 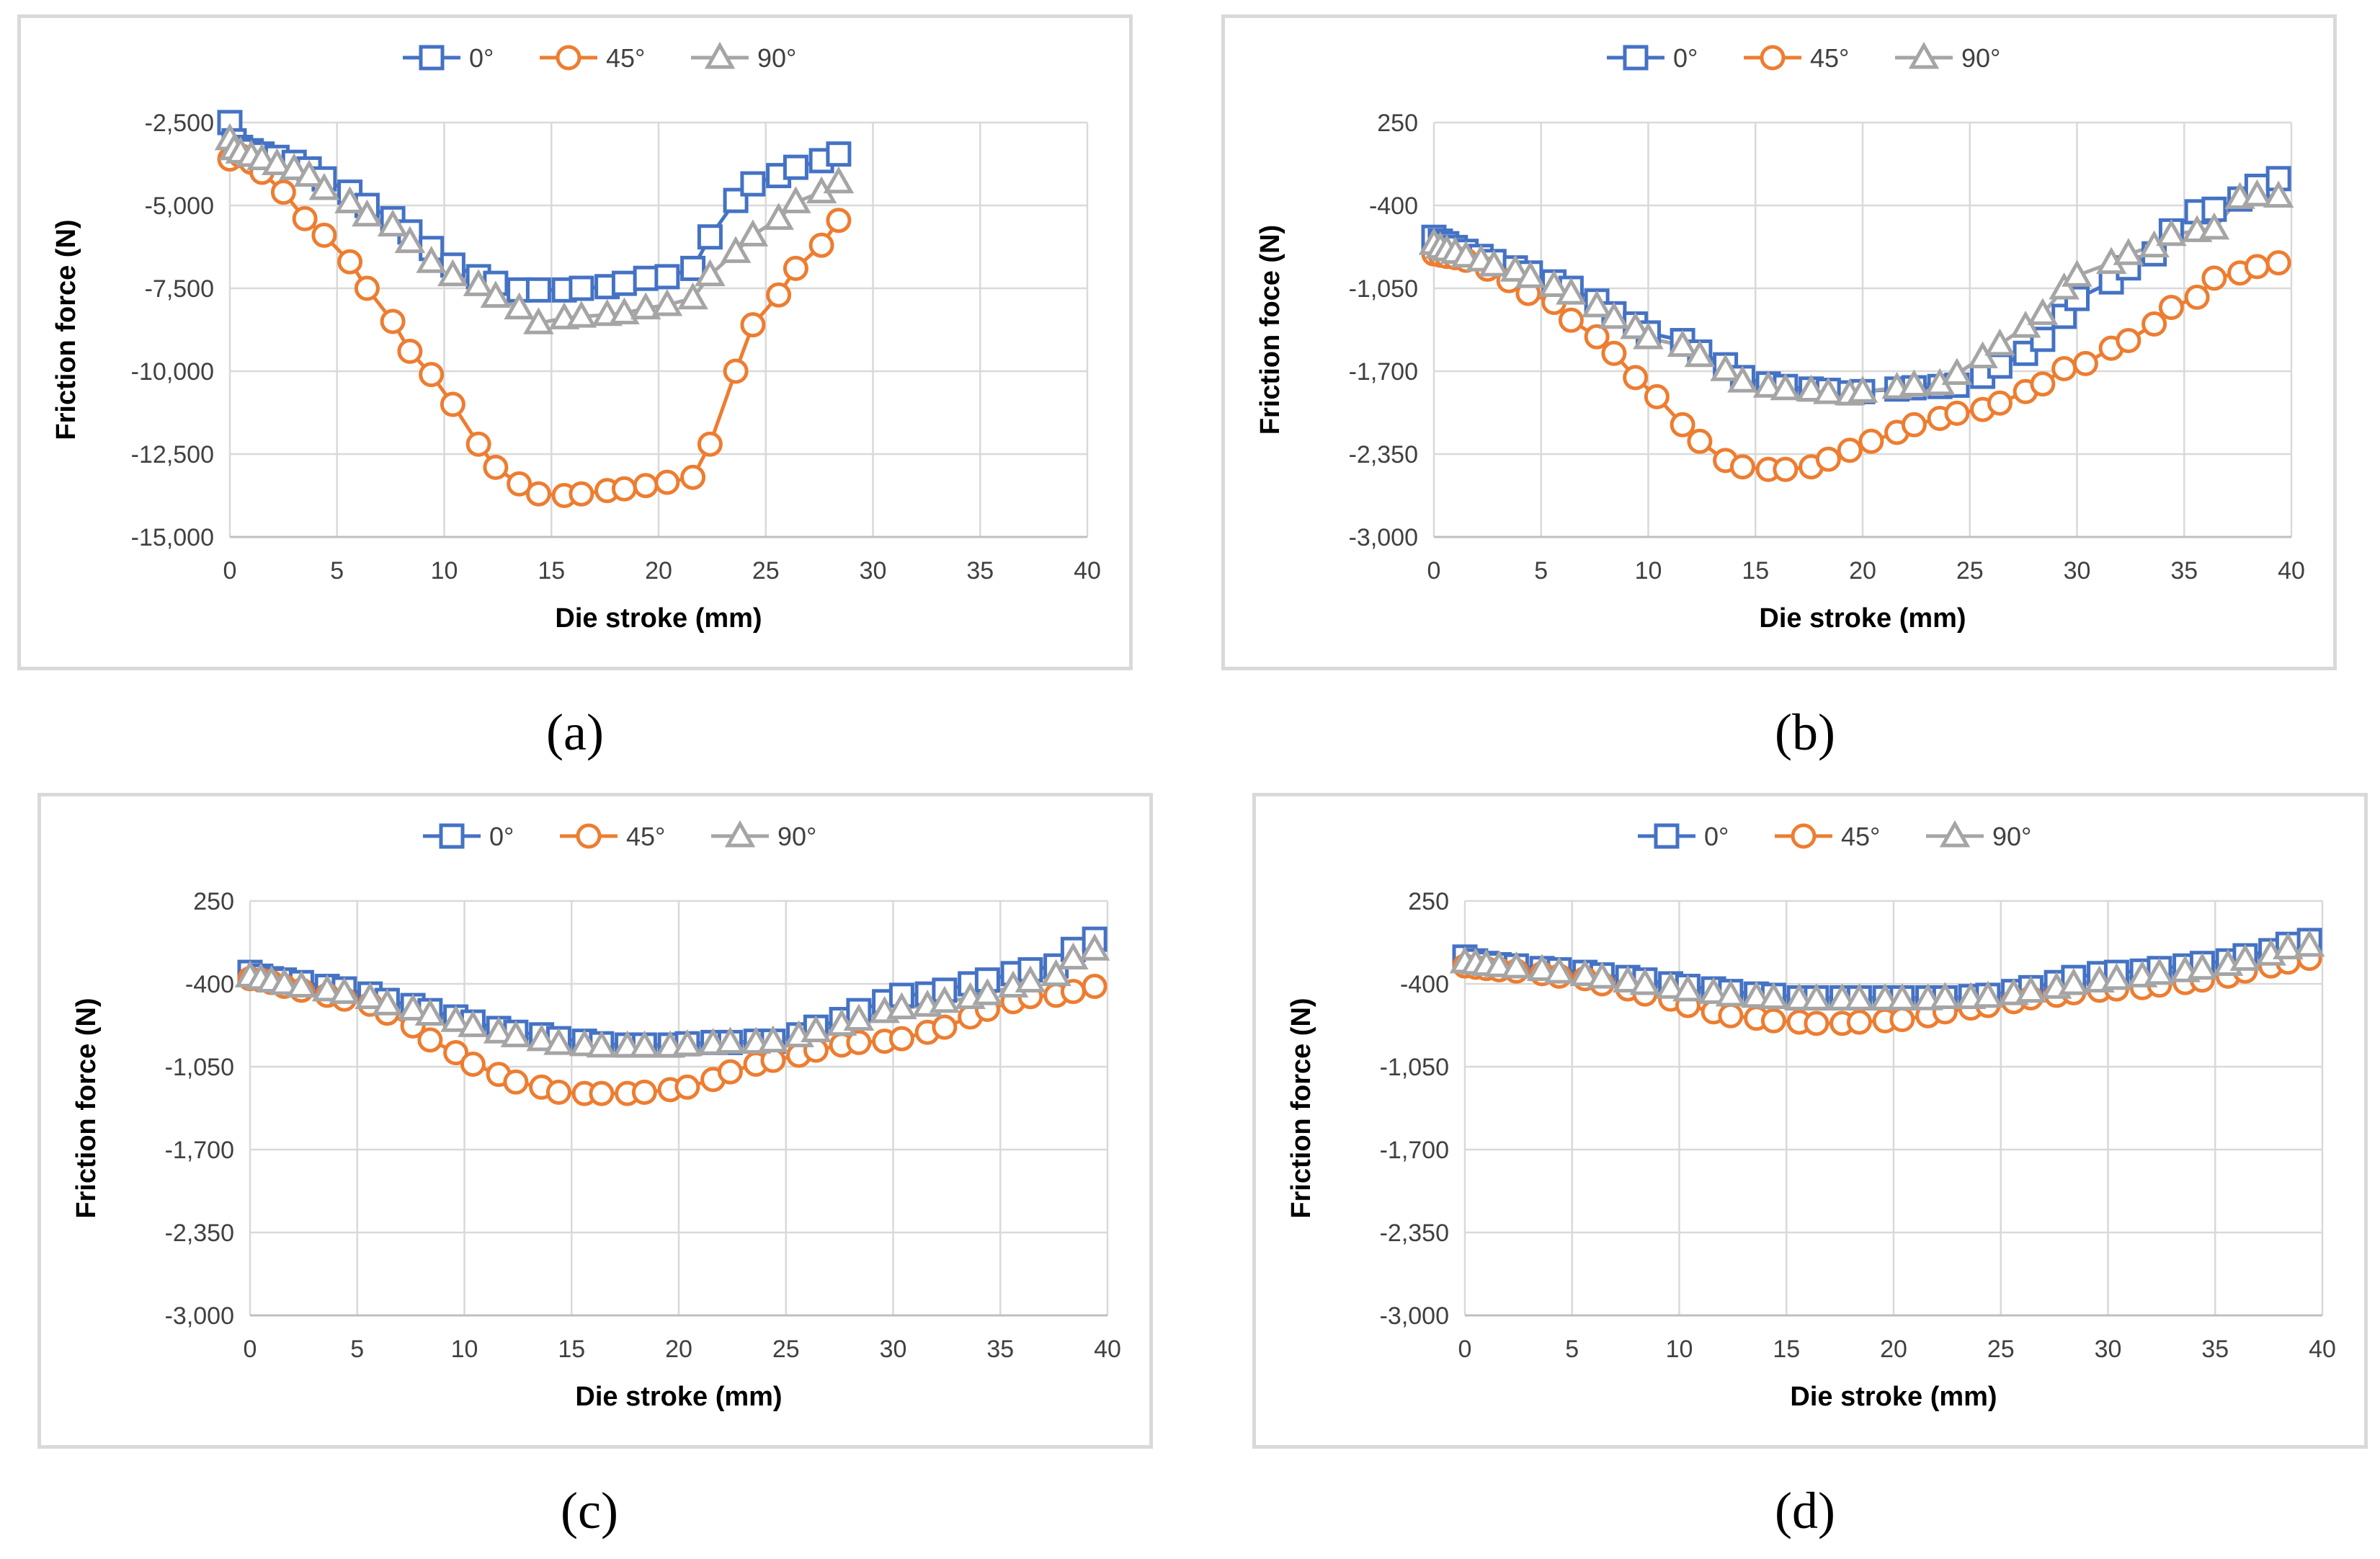 I want to click on x-tick-label: 15, so click(x=1786, y=1349).